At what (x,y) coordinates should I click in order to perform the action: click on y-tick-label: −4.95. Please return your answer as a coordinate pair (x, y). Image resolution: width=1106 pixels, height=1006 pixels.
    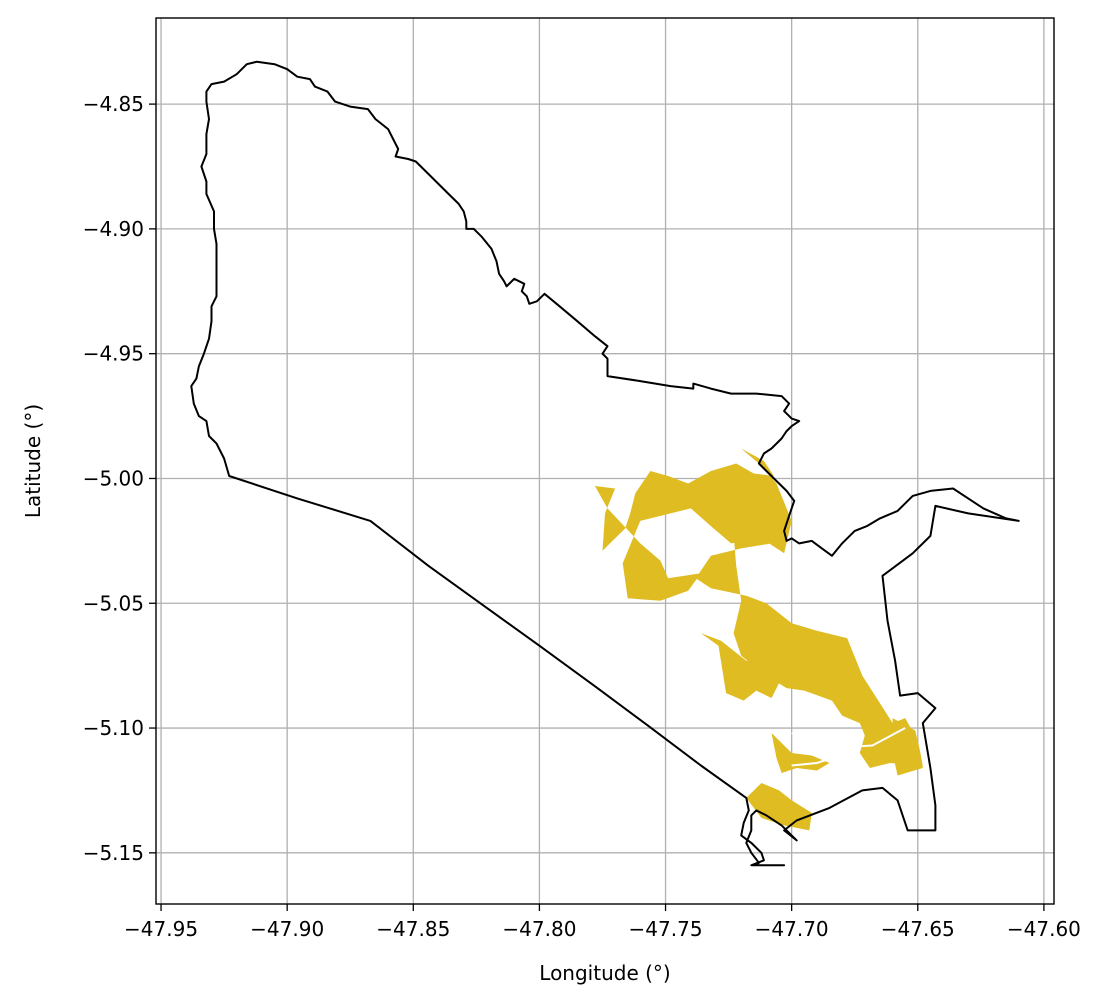
    Looking at the image, I should click on (113, 354).